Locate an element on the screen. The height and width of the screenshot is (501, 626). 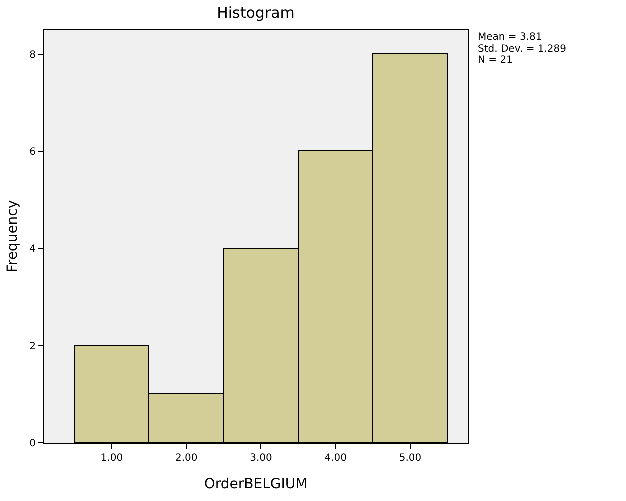
x-tick-label: 5.00 is located at coordinates (410, 458).